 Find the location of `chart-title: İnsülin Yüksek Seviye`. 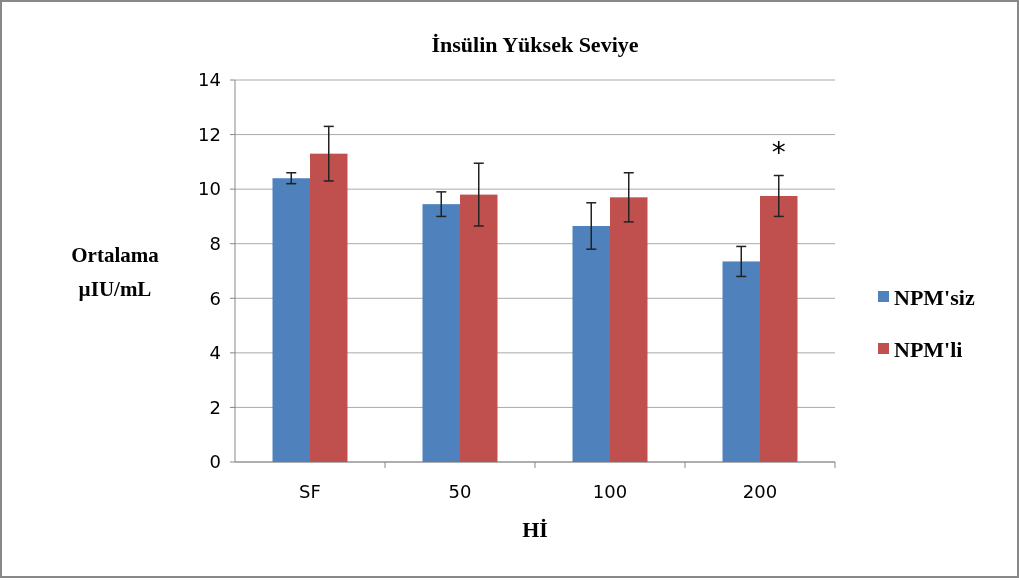

chart-title: İnsülin Yüksek Seviye is located at coordinates (535, 44).